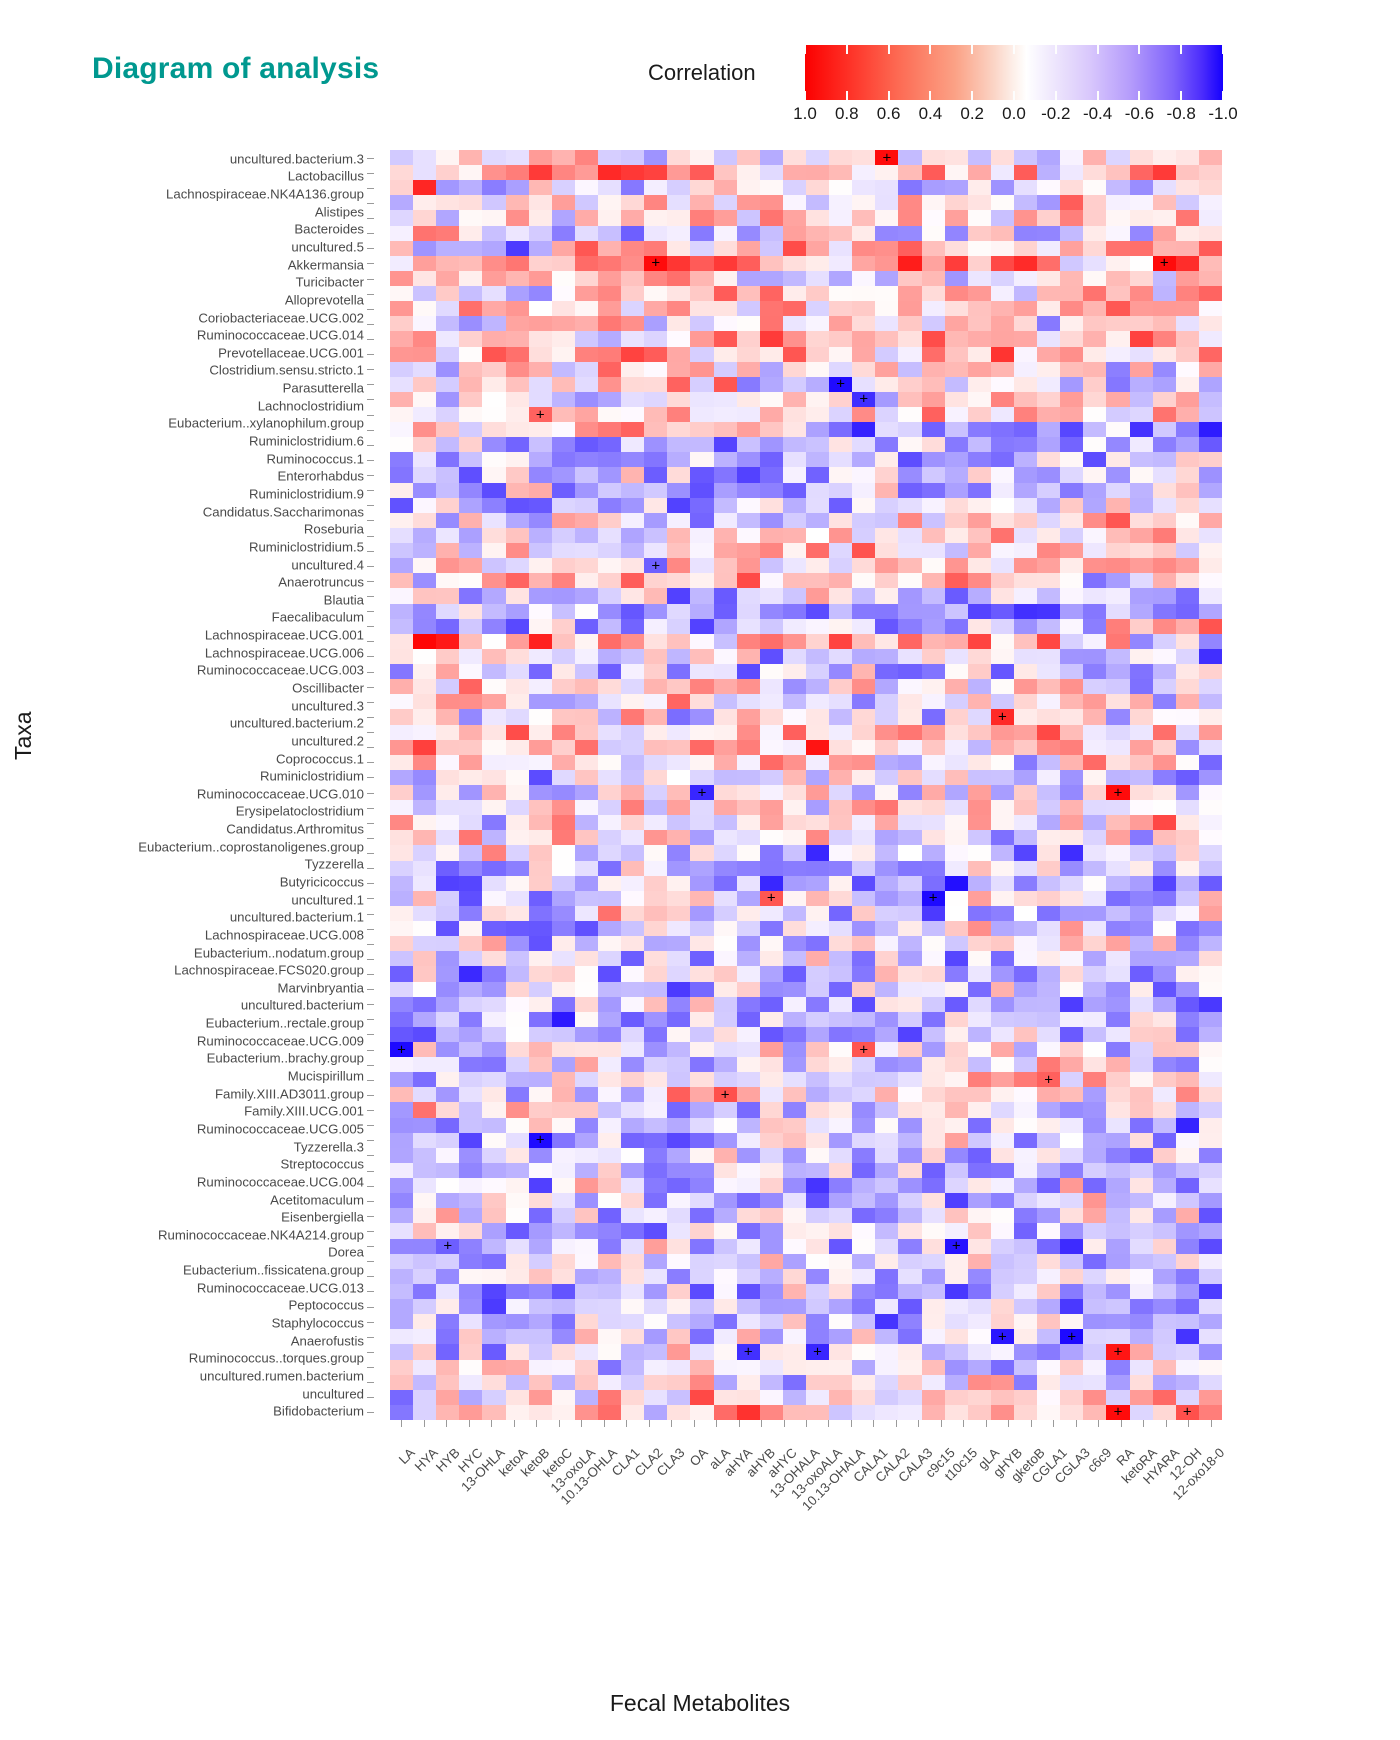 The height and width of the screenshot is (1740, 1400). I want to click on x-tick-mark, so click(582, 1423).